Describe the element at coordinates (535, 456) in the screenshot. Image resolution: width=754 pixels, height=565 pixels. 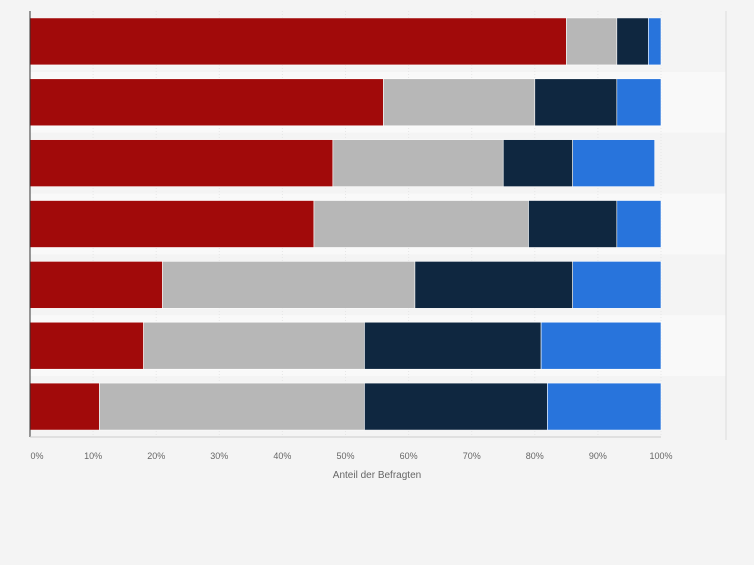
I see `x-tick-label: 80%` at that location.